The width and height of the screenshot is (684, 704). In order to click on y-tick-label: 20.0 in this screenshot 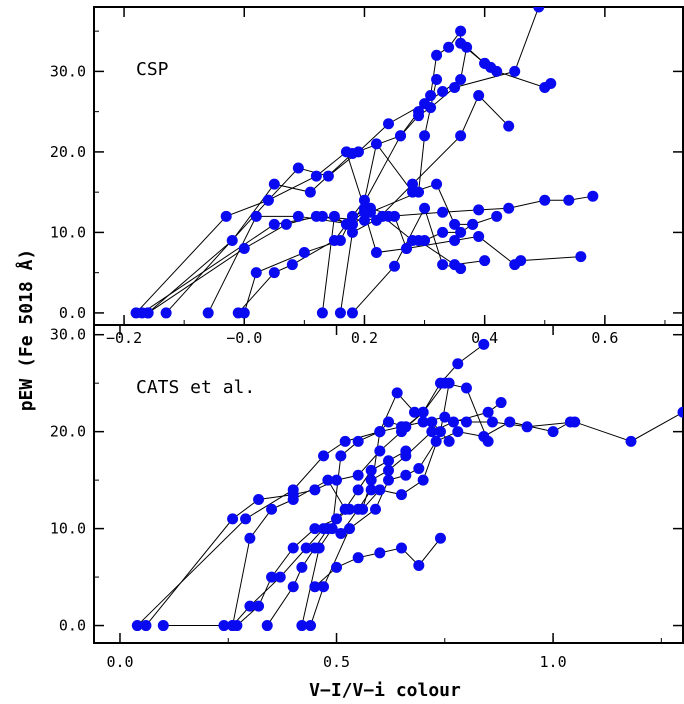, I will do `click(68, 152)`.